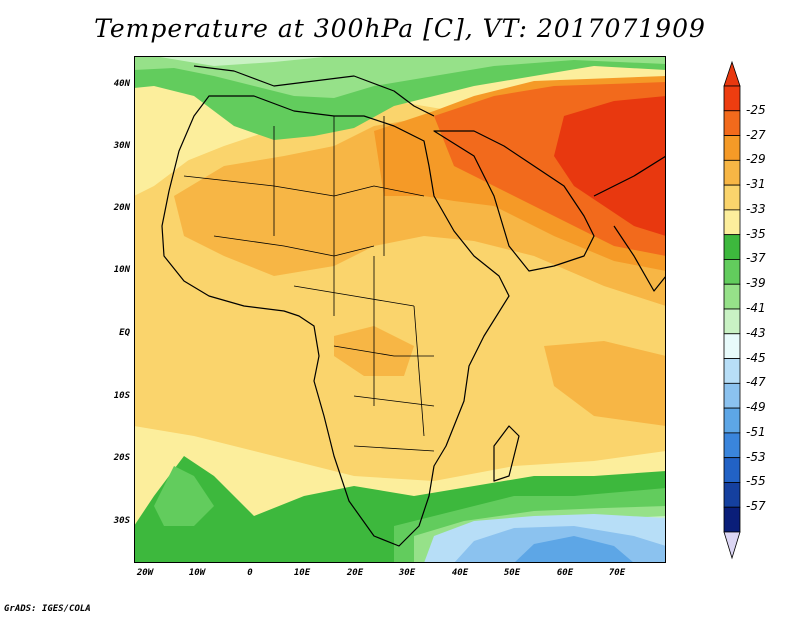  I want to click on colorbar, so click(732, 310).